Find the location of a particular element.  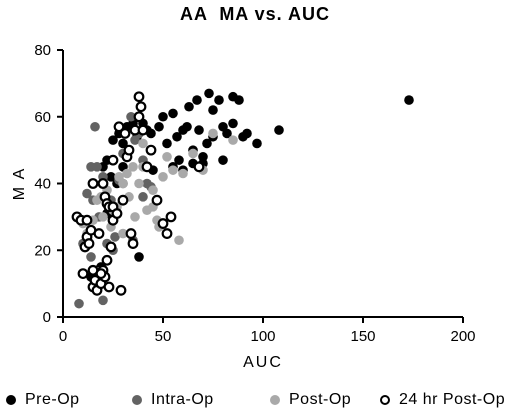

y-tick-label: 80 is located at coordinates (42, 50).